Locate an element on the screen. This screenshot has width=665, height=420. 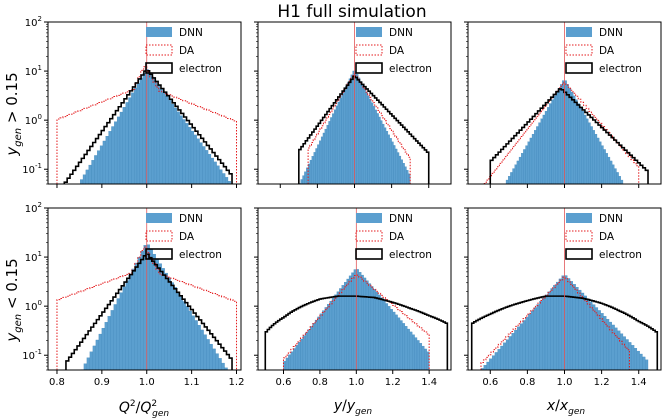
row-label-top: ygen > 0.15 is located at coordinates (13, 114).